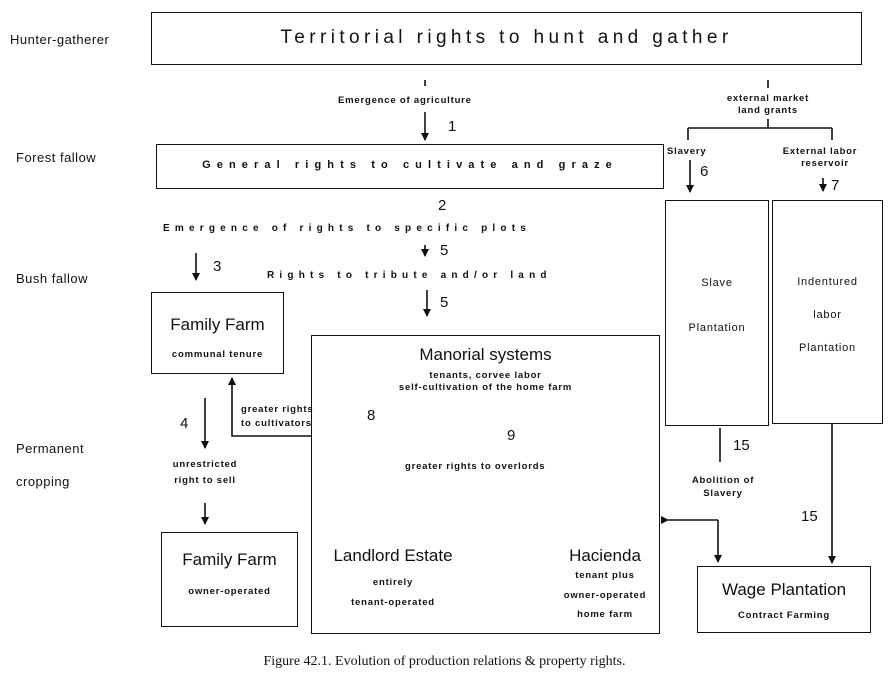 The image size is (889, 679). Describe the element at coordinates (409, 275) in the screenshot. I see `label-rights-tribute: Rights to tribute and/or land` at that location.